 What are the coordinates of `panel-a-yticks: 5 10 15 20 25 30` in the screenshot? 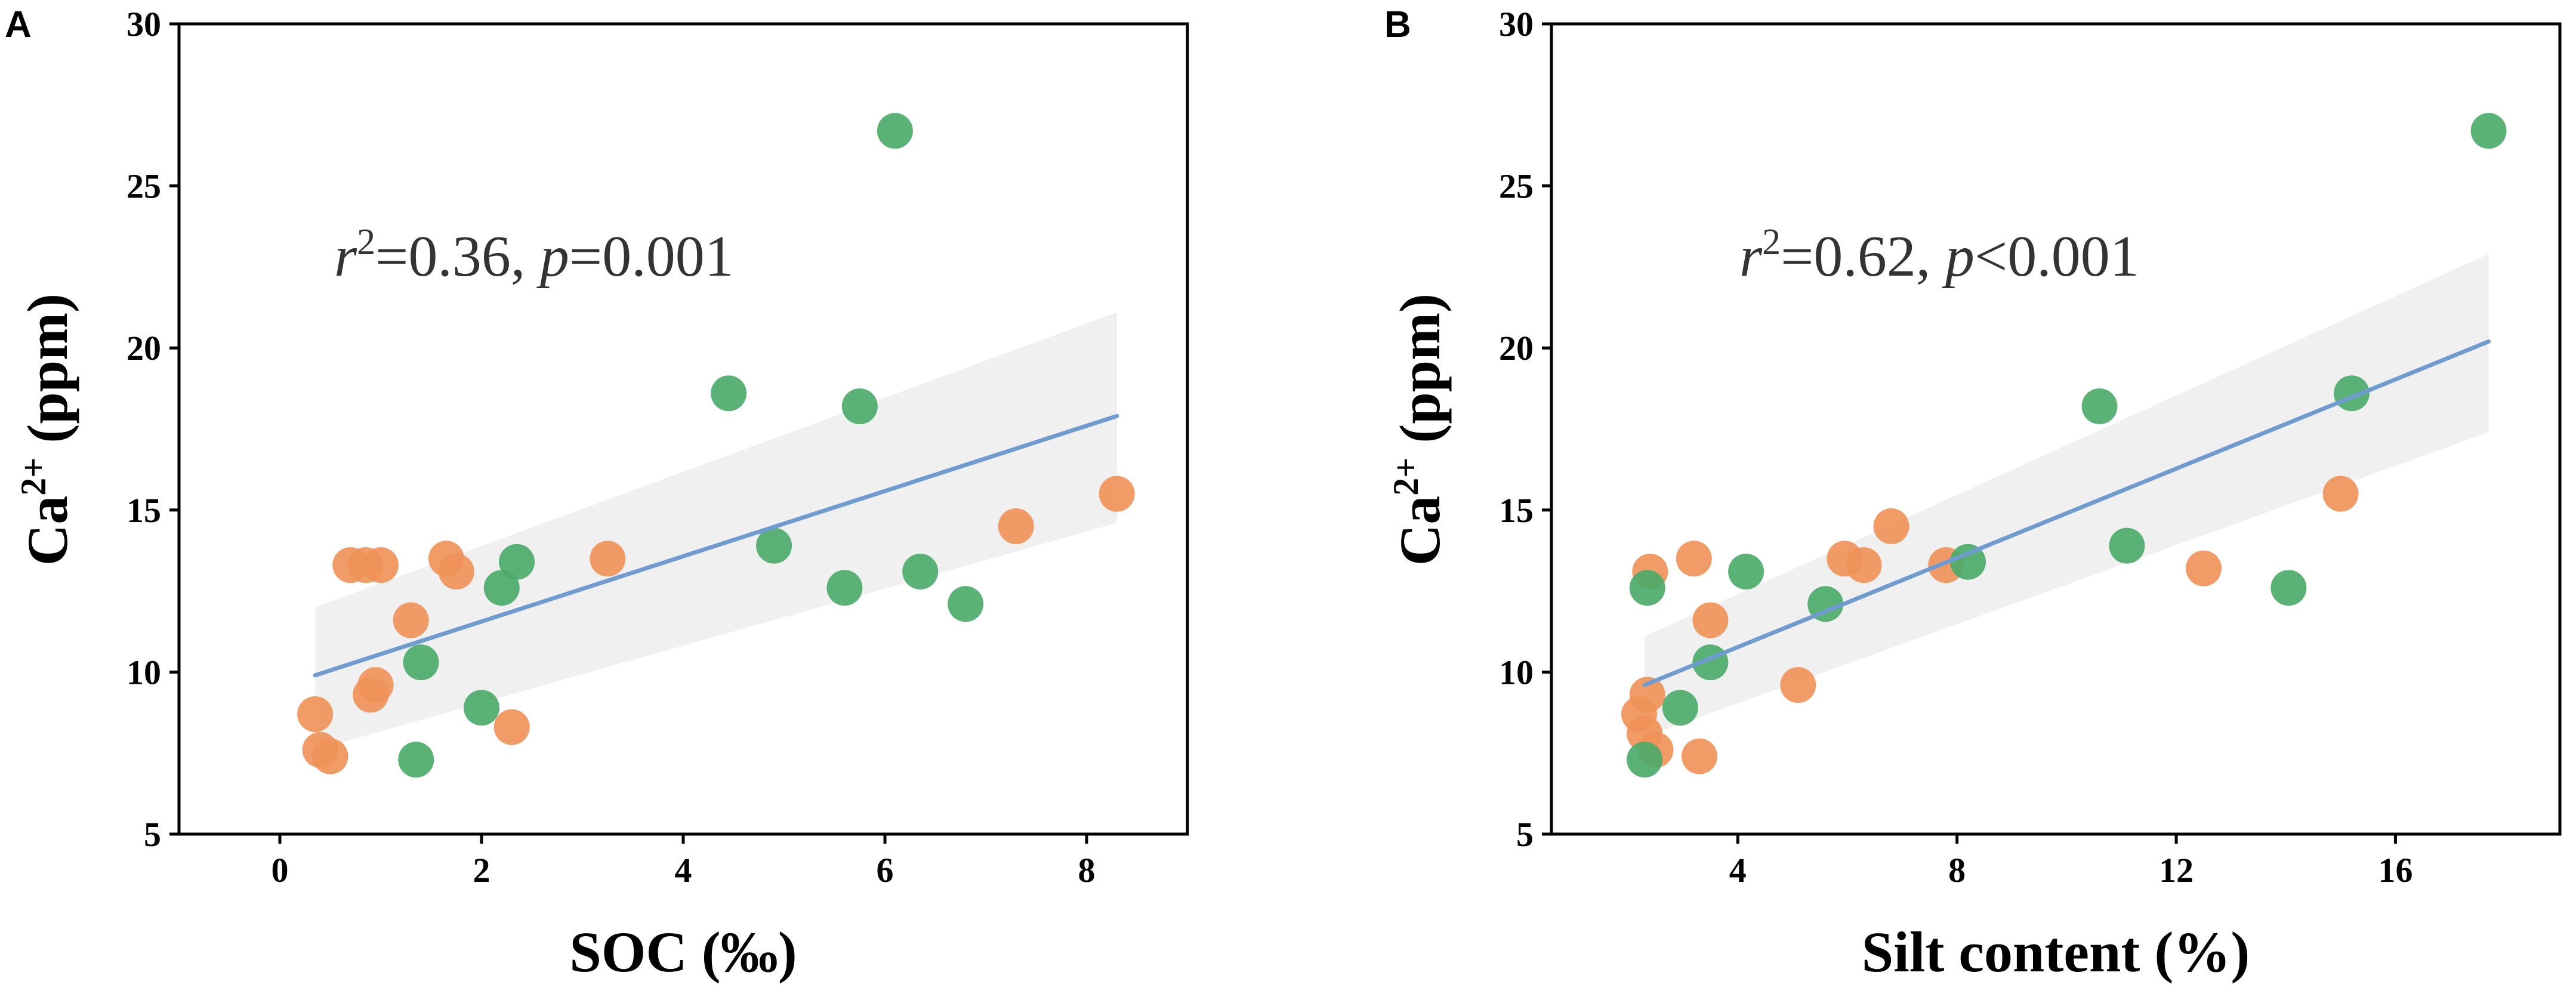 It's located at (153, 429).